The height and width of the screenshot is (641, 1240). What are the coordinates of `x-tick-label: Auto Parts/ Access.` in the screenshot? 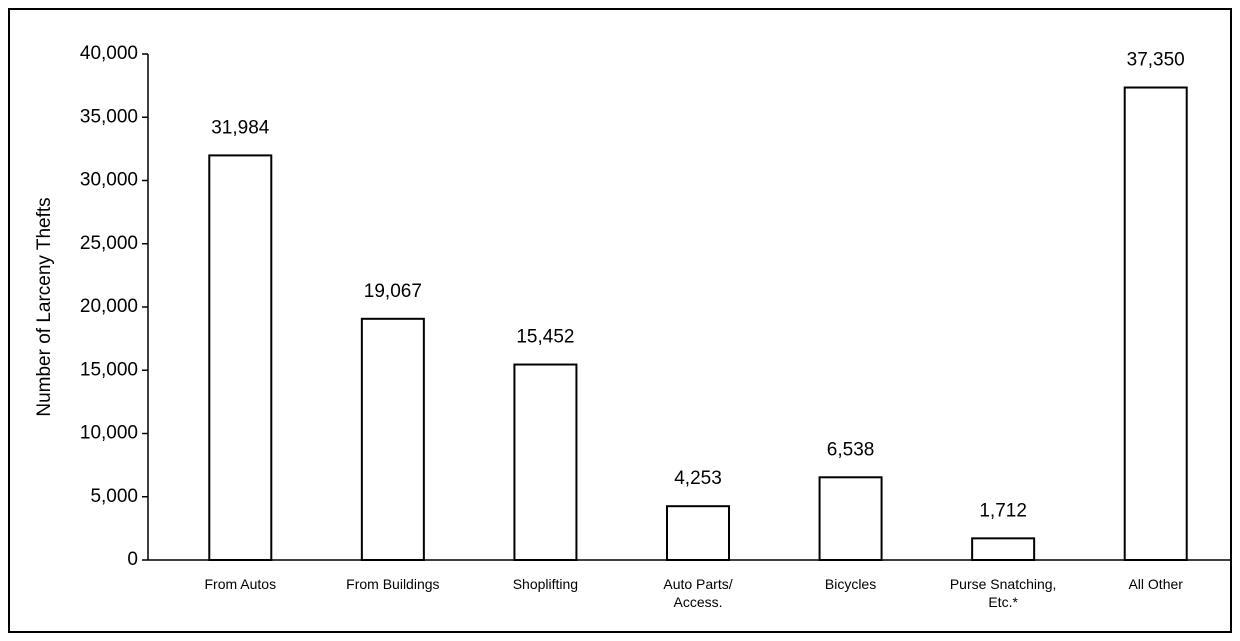 It's located at (698, 593).